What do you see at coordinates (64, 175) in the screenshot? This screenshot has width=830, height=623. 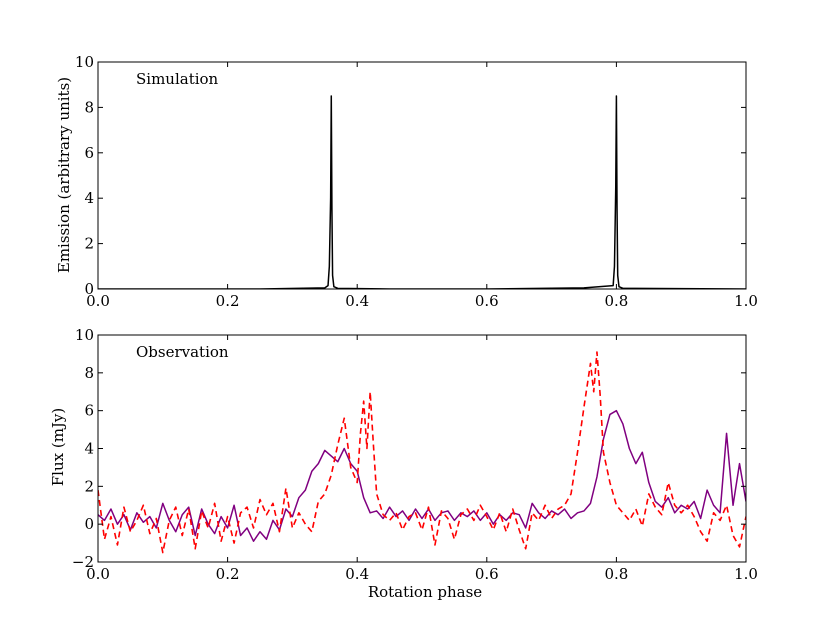 I see `y-axis-label-emission: Emission (arbitrary units)` at bounding box center [64, 175].